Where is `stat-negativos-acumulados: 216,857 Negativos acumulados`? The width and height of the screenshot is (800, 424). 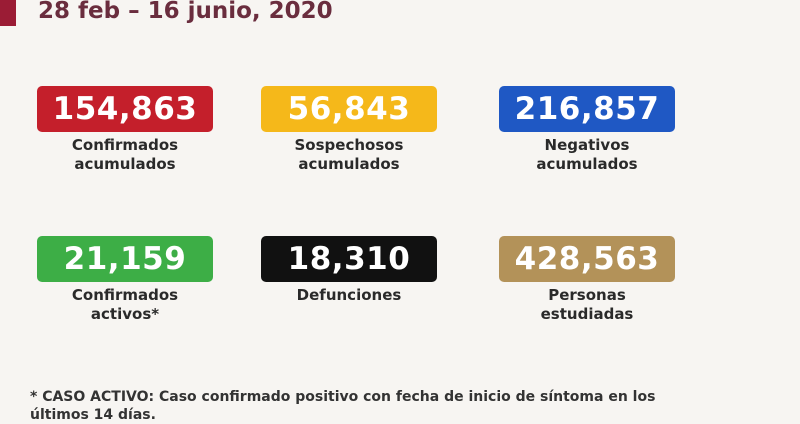
stat-negativos-acumulados: 216,857 Negativos acumulados is located at coordinates (587, 130).